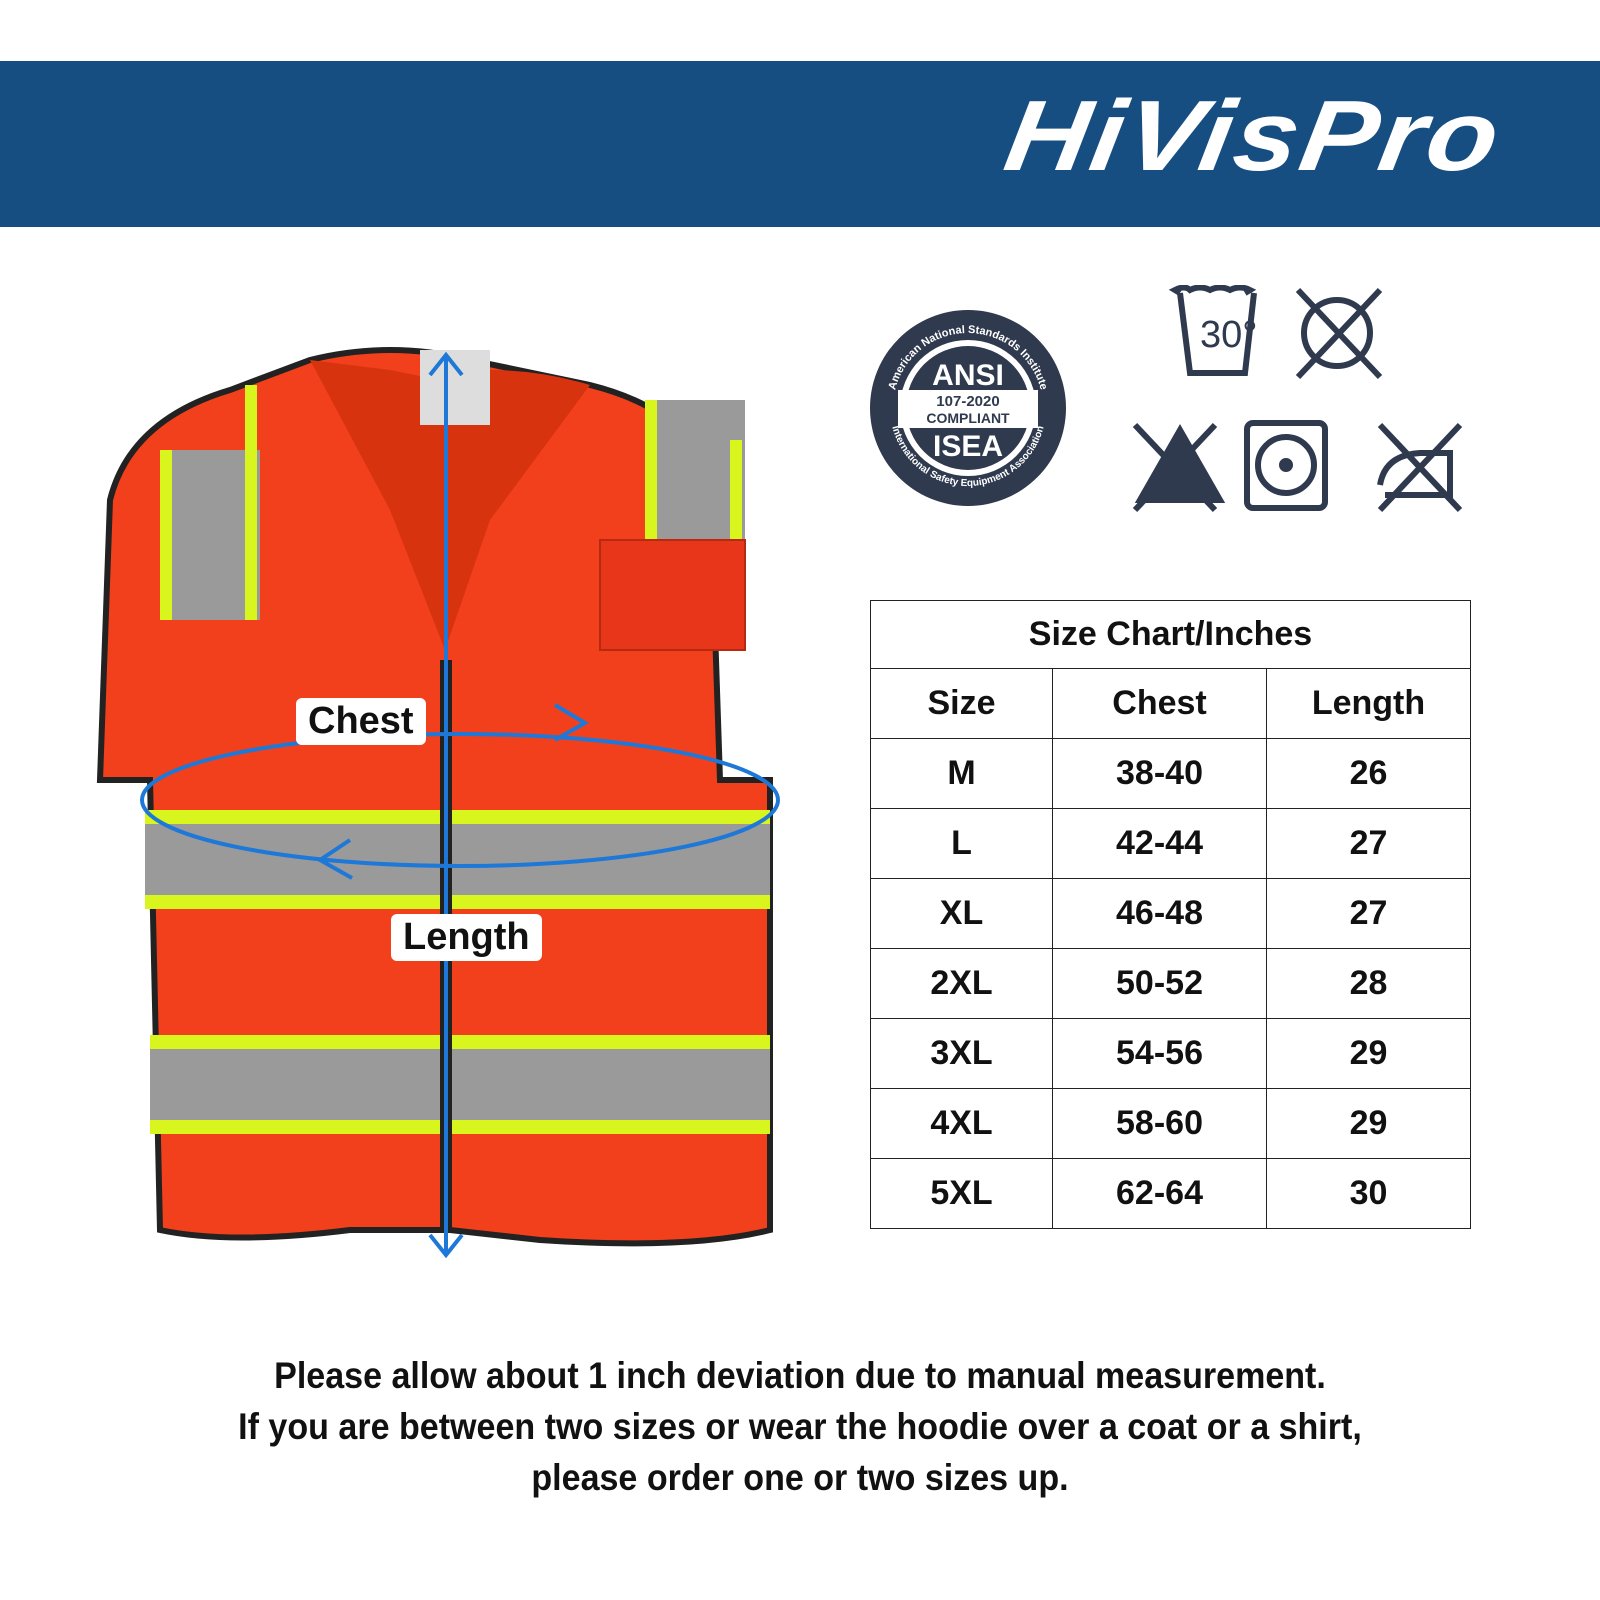  I want to click on length-cell: 26, so click(1368, 773).